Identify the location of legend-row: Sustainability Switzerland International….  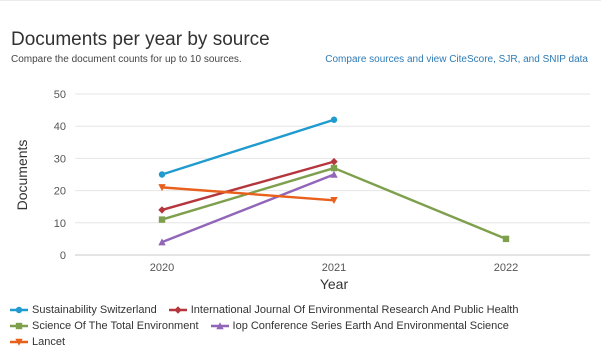
(302, 310).